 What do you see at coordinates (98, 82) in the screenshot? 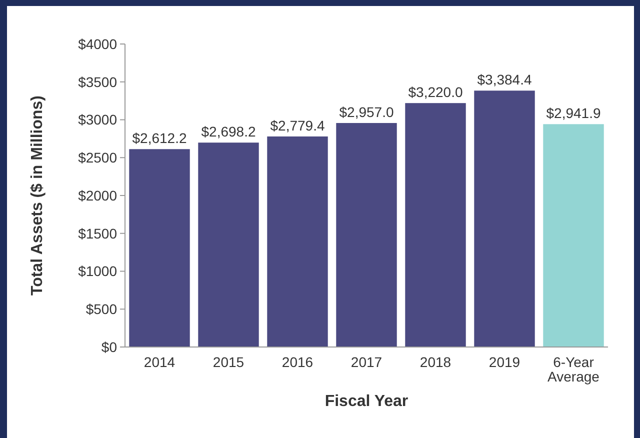
I see `y-tick-label: $3500` at bounding box center [98, 82].